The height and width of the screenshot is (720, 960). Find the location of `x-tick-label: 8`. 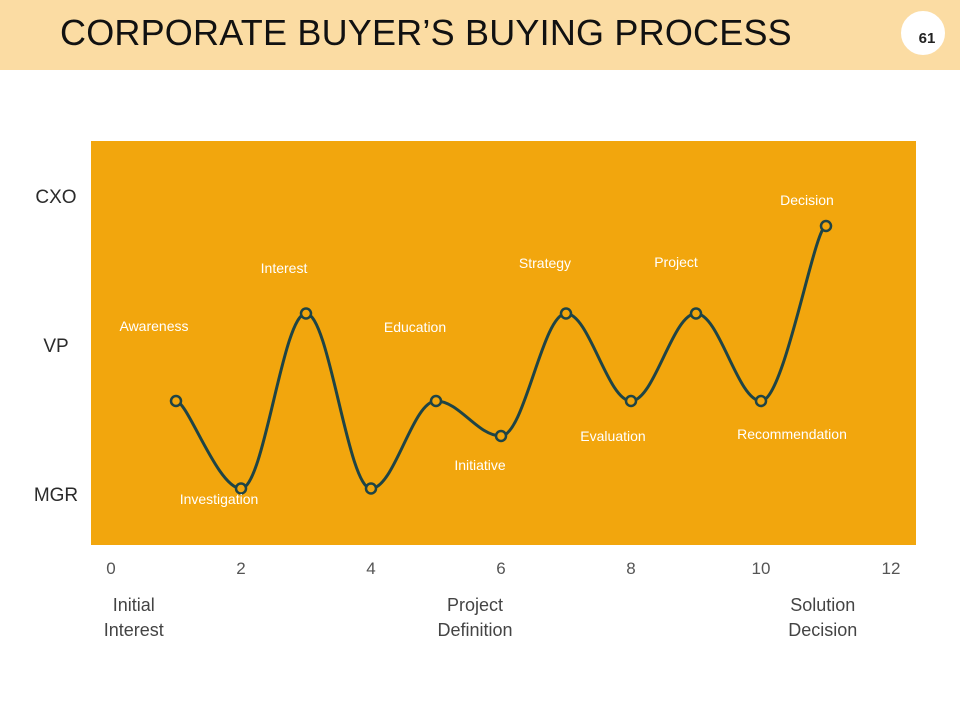

x-tick-label: 8 is located at coordinates (630, 568).